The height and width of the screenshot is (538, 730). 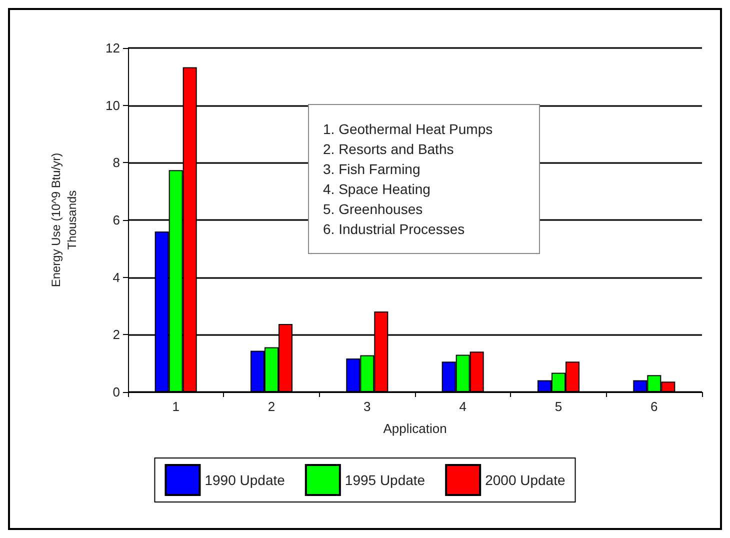 I want to click on annotation: 6. Industrial Processes, so click(x=394, y=229).